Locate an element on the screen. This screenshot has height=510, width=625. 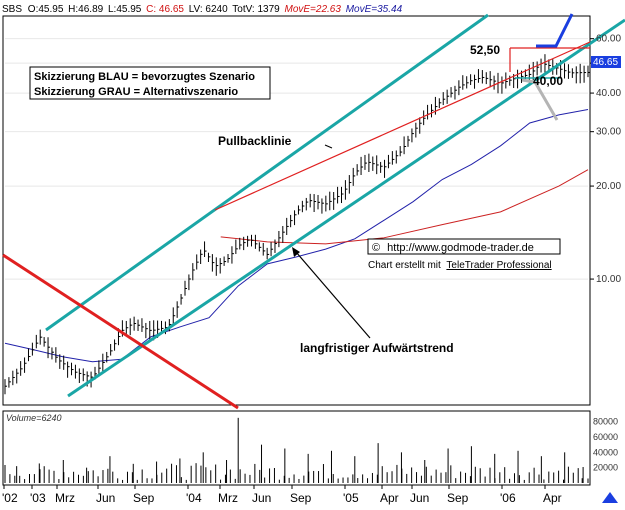
level-label-high: 52,50 is located at coordinates (485, 50).